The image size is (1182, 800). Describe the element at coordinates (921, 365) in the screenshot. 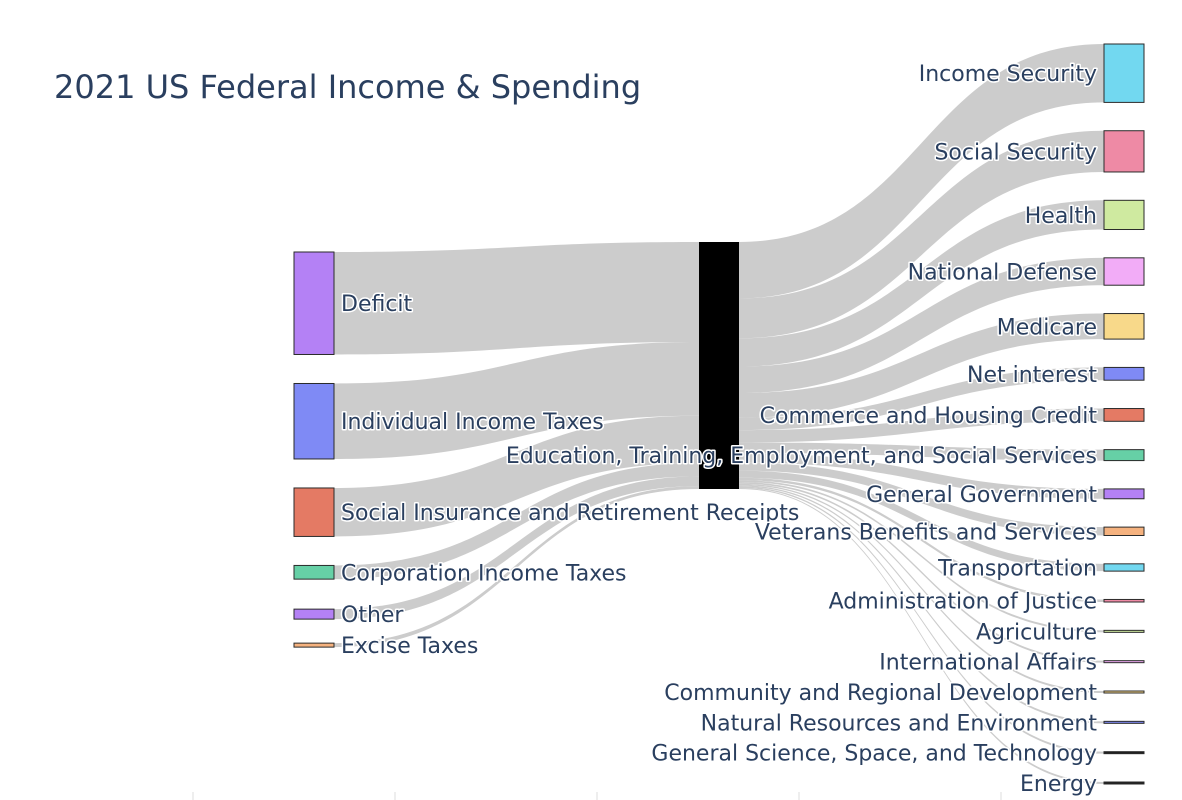

I see `link-medicare` at that location.